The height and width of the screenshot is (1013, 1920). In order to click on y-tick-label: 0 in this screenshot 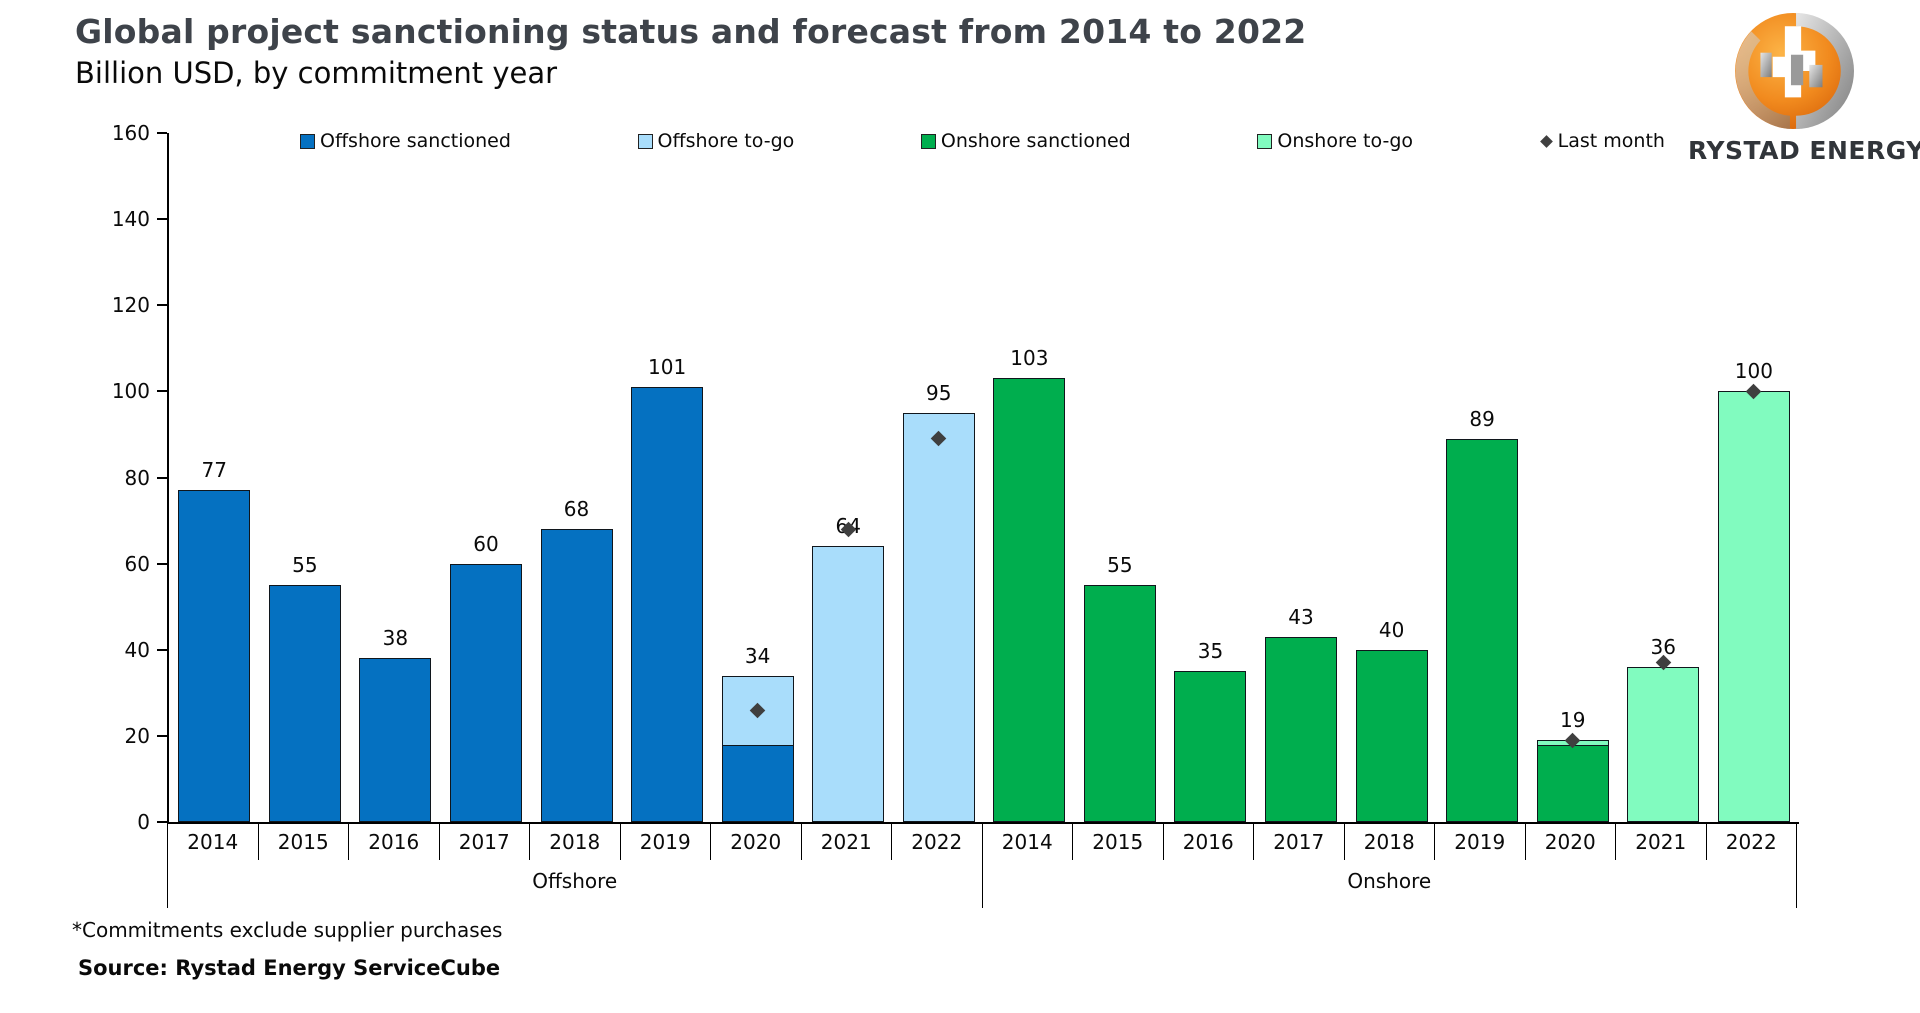, I will do `click(143, 822)`.